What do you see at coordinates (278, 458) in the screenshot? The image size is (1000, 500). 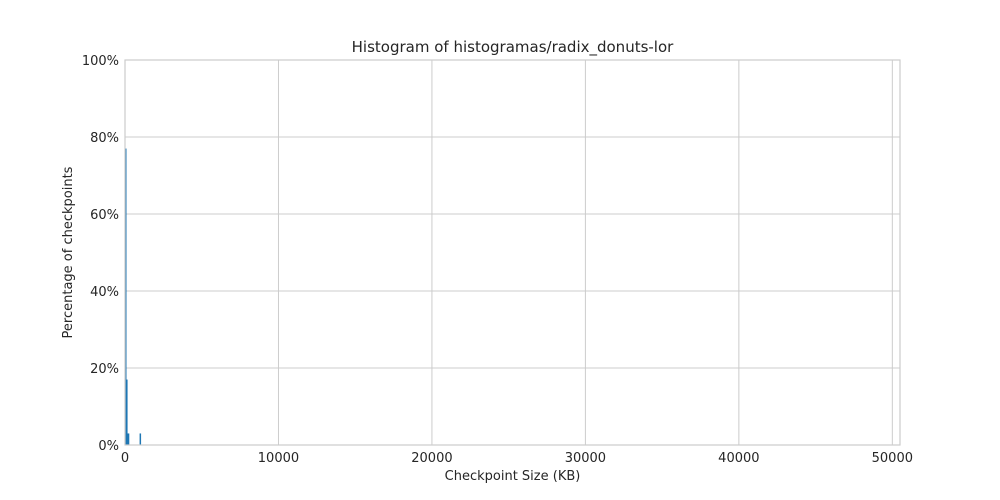 I see `x-tick-label: 10000` at bounding box center [278, 458].